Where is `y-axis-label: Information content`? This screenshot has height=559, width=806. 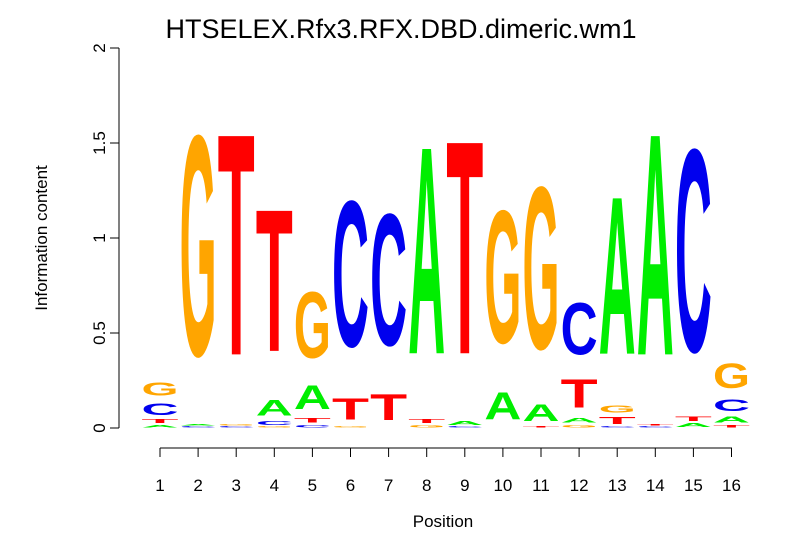
y-axis-label: Information content is located at coordinates (41, 238).